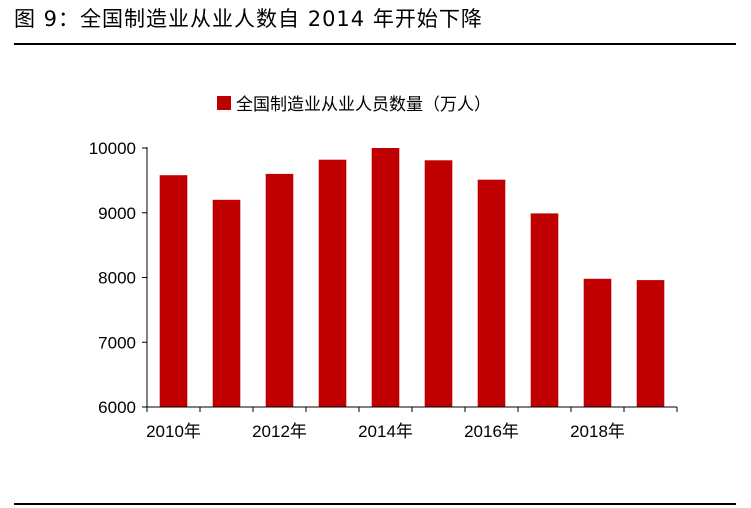  Describe the element at coordinates (173, 291) in the screenshot. I see `bar-2010年` at that location.